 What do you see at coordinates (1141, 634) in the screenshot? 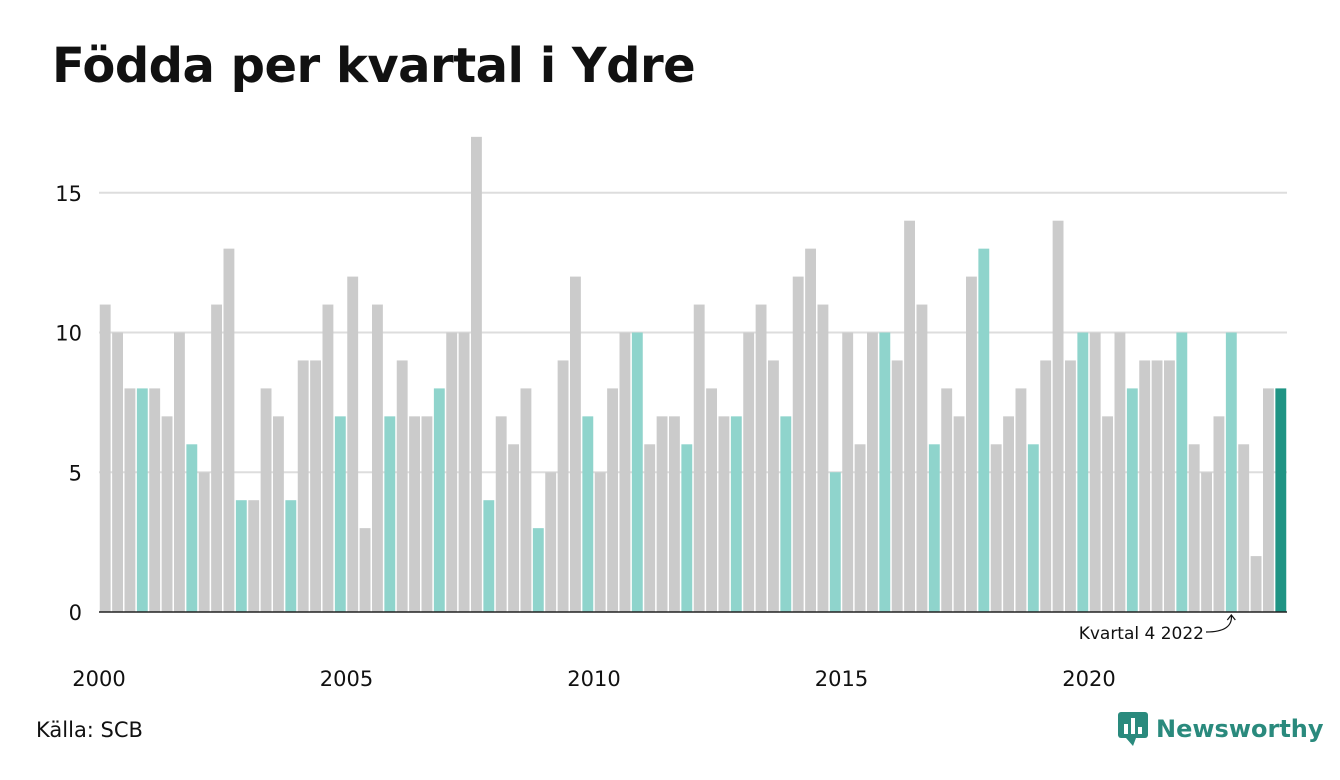
I see `annotation-label: Kvartal 4 2022` at bounding box center [1141, 634].